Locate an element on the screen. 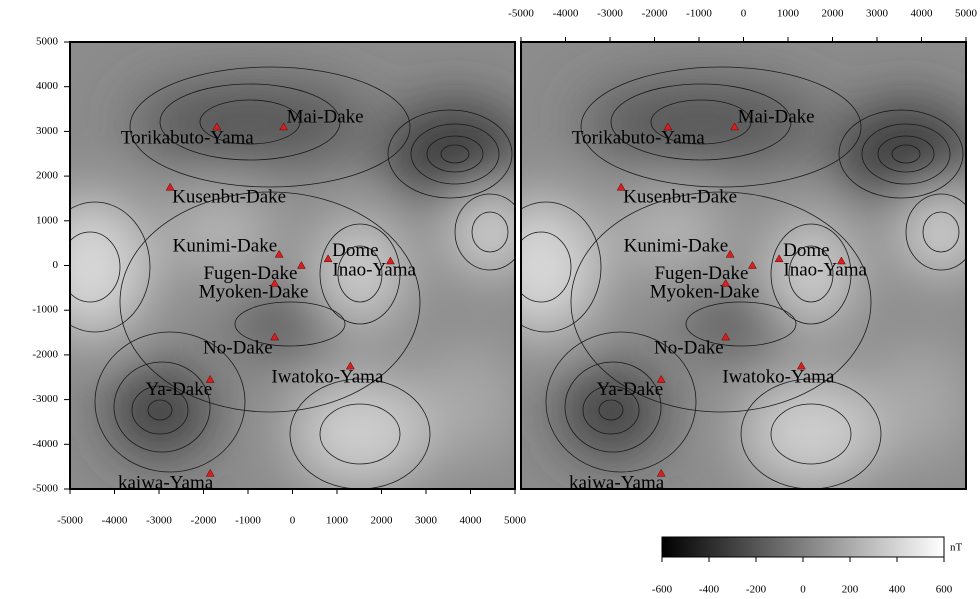 This screenshot has width=980, height=599. y-tick-label: 5000 is located at coordinates (47, 42).